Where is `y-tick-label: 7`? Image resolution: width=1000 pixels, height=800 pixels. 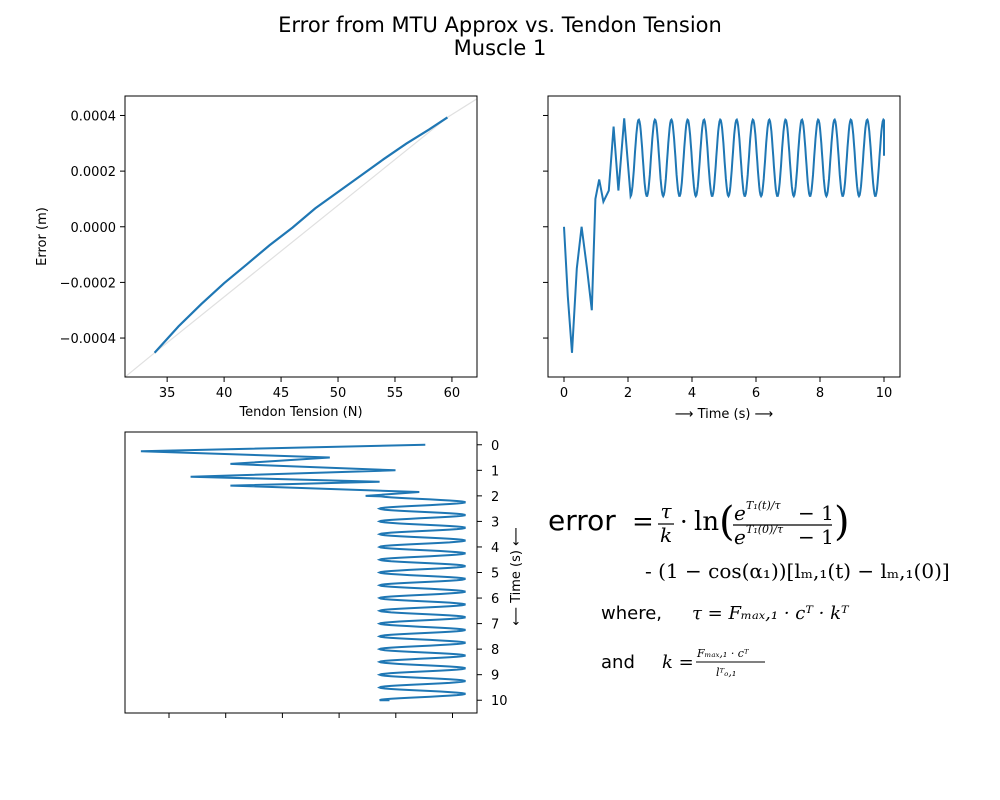 y-tick-label: 7 is located at coordinates (495, 625).